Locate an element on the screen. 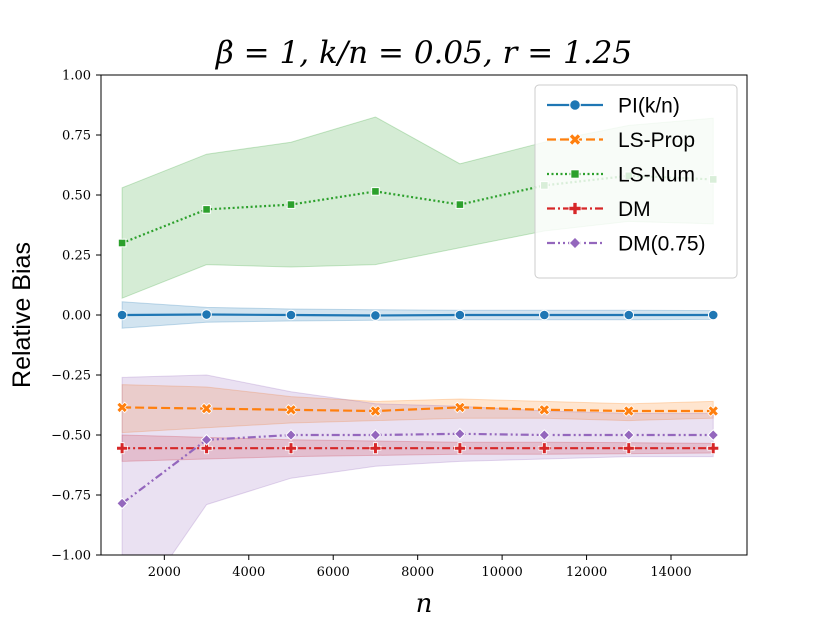  x-tick-label: 10000 is located at coordinates (501, 572).